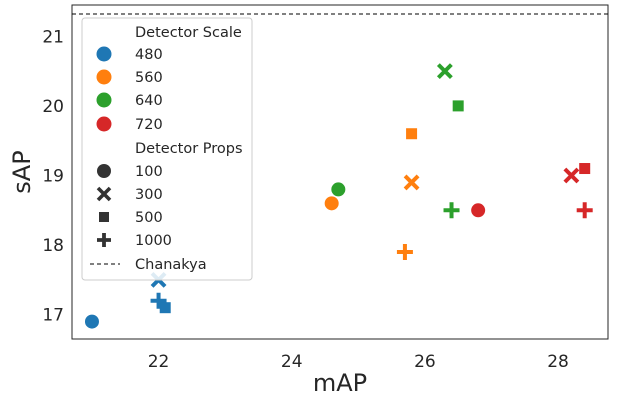 Image resolution: width=617 pixels, height=406 pixels. I want to click on legend-item-560: 560, so click(129, 77).